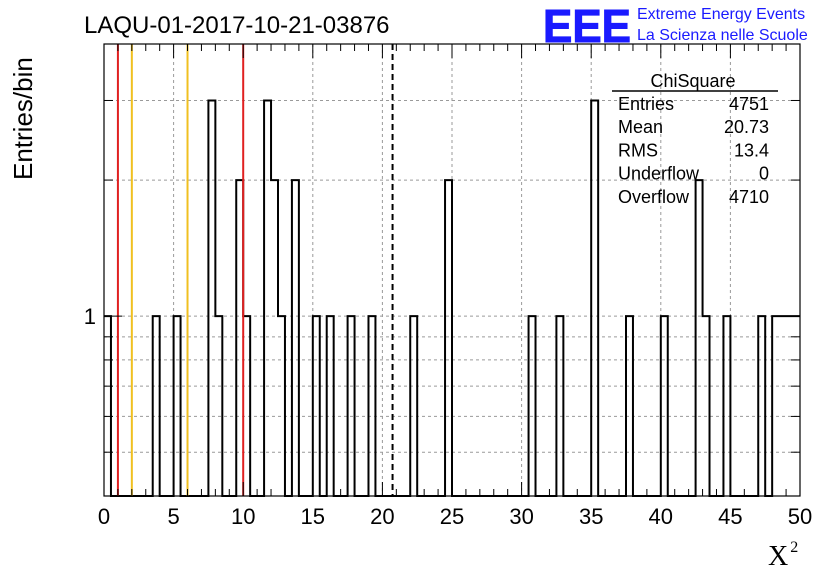 This screenshot has width=836, height=572. I want to click on x-tick-label: 45, so click(730, 516).